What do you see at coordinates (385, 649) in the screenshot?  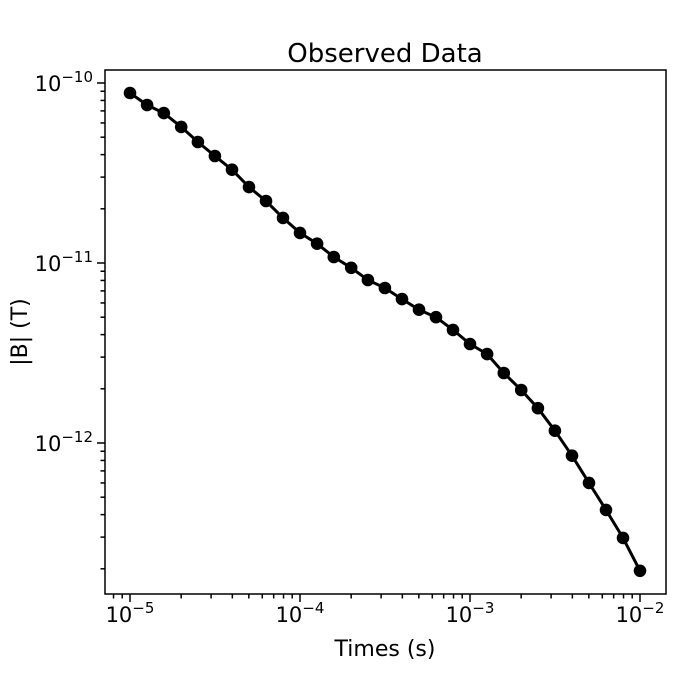 I see `x-axis-label: Times (s)` at bounding box center [385, 649].